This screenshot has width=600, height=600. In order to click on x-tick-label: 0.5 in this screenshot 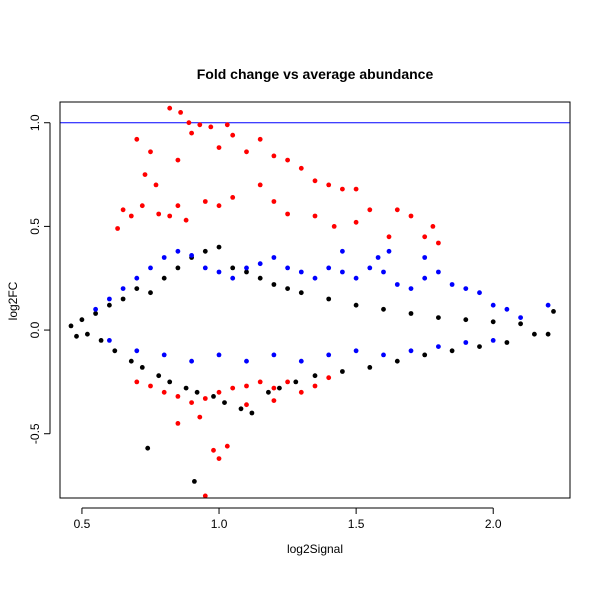, I will do `click(82, 524)`.